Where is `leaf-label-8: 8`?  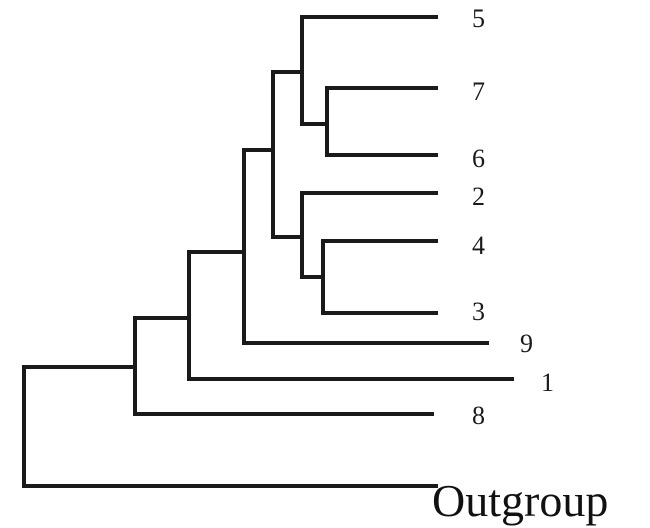
leaf-label-8: 8 is located at coordinates (478, 415).